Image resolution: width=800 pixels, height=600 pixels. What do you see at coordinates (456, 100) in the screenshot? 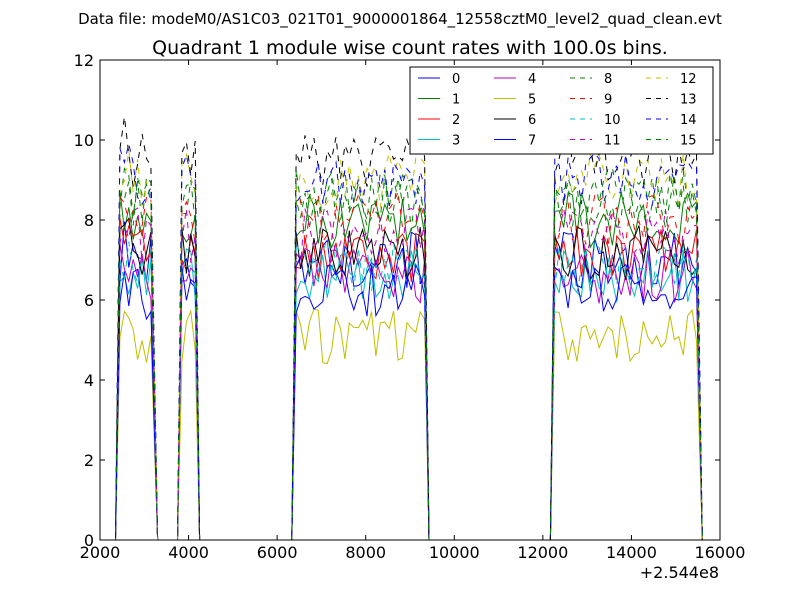
I see `legend-label-1: 1` at bounding box center [456, 100].